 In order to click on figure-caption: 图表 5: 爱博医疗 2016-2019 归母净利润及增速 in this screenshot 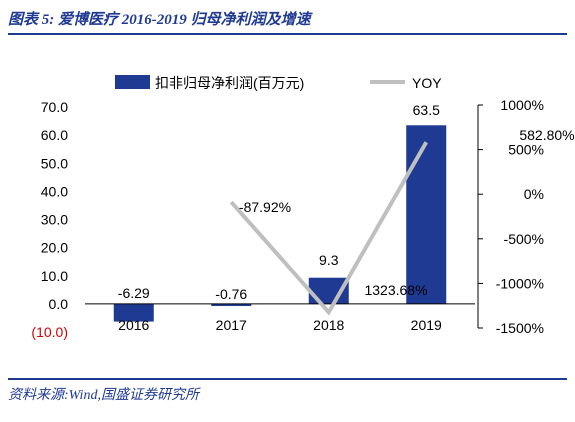, I will do `click(159, 20)`.